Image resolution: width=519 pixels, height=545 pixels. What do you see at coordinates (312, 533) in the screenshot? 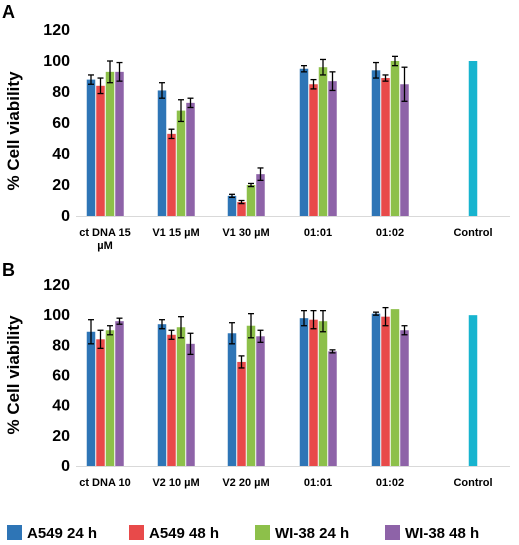
I see `legend-label-wi38-24h: WI-38 24 h` at bounding box center [312, 533].